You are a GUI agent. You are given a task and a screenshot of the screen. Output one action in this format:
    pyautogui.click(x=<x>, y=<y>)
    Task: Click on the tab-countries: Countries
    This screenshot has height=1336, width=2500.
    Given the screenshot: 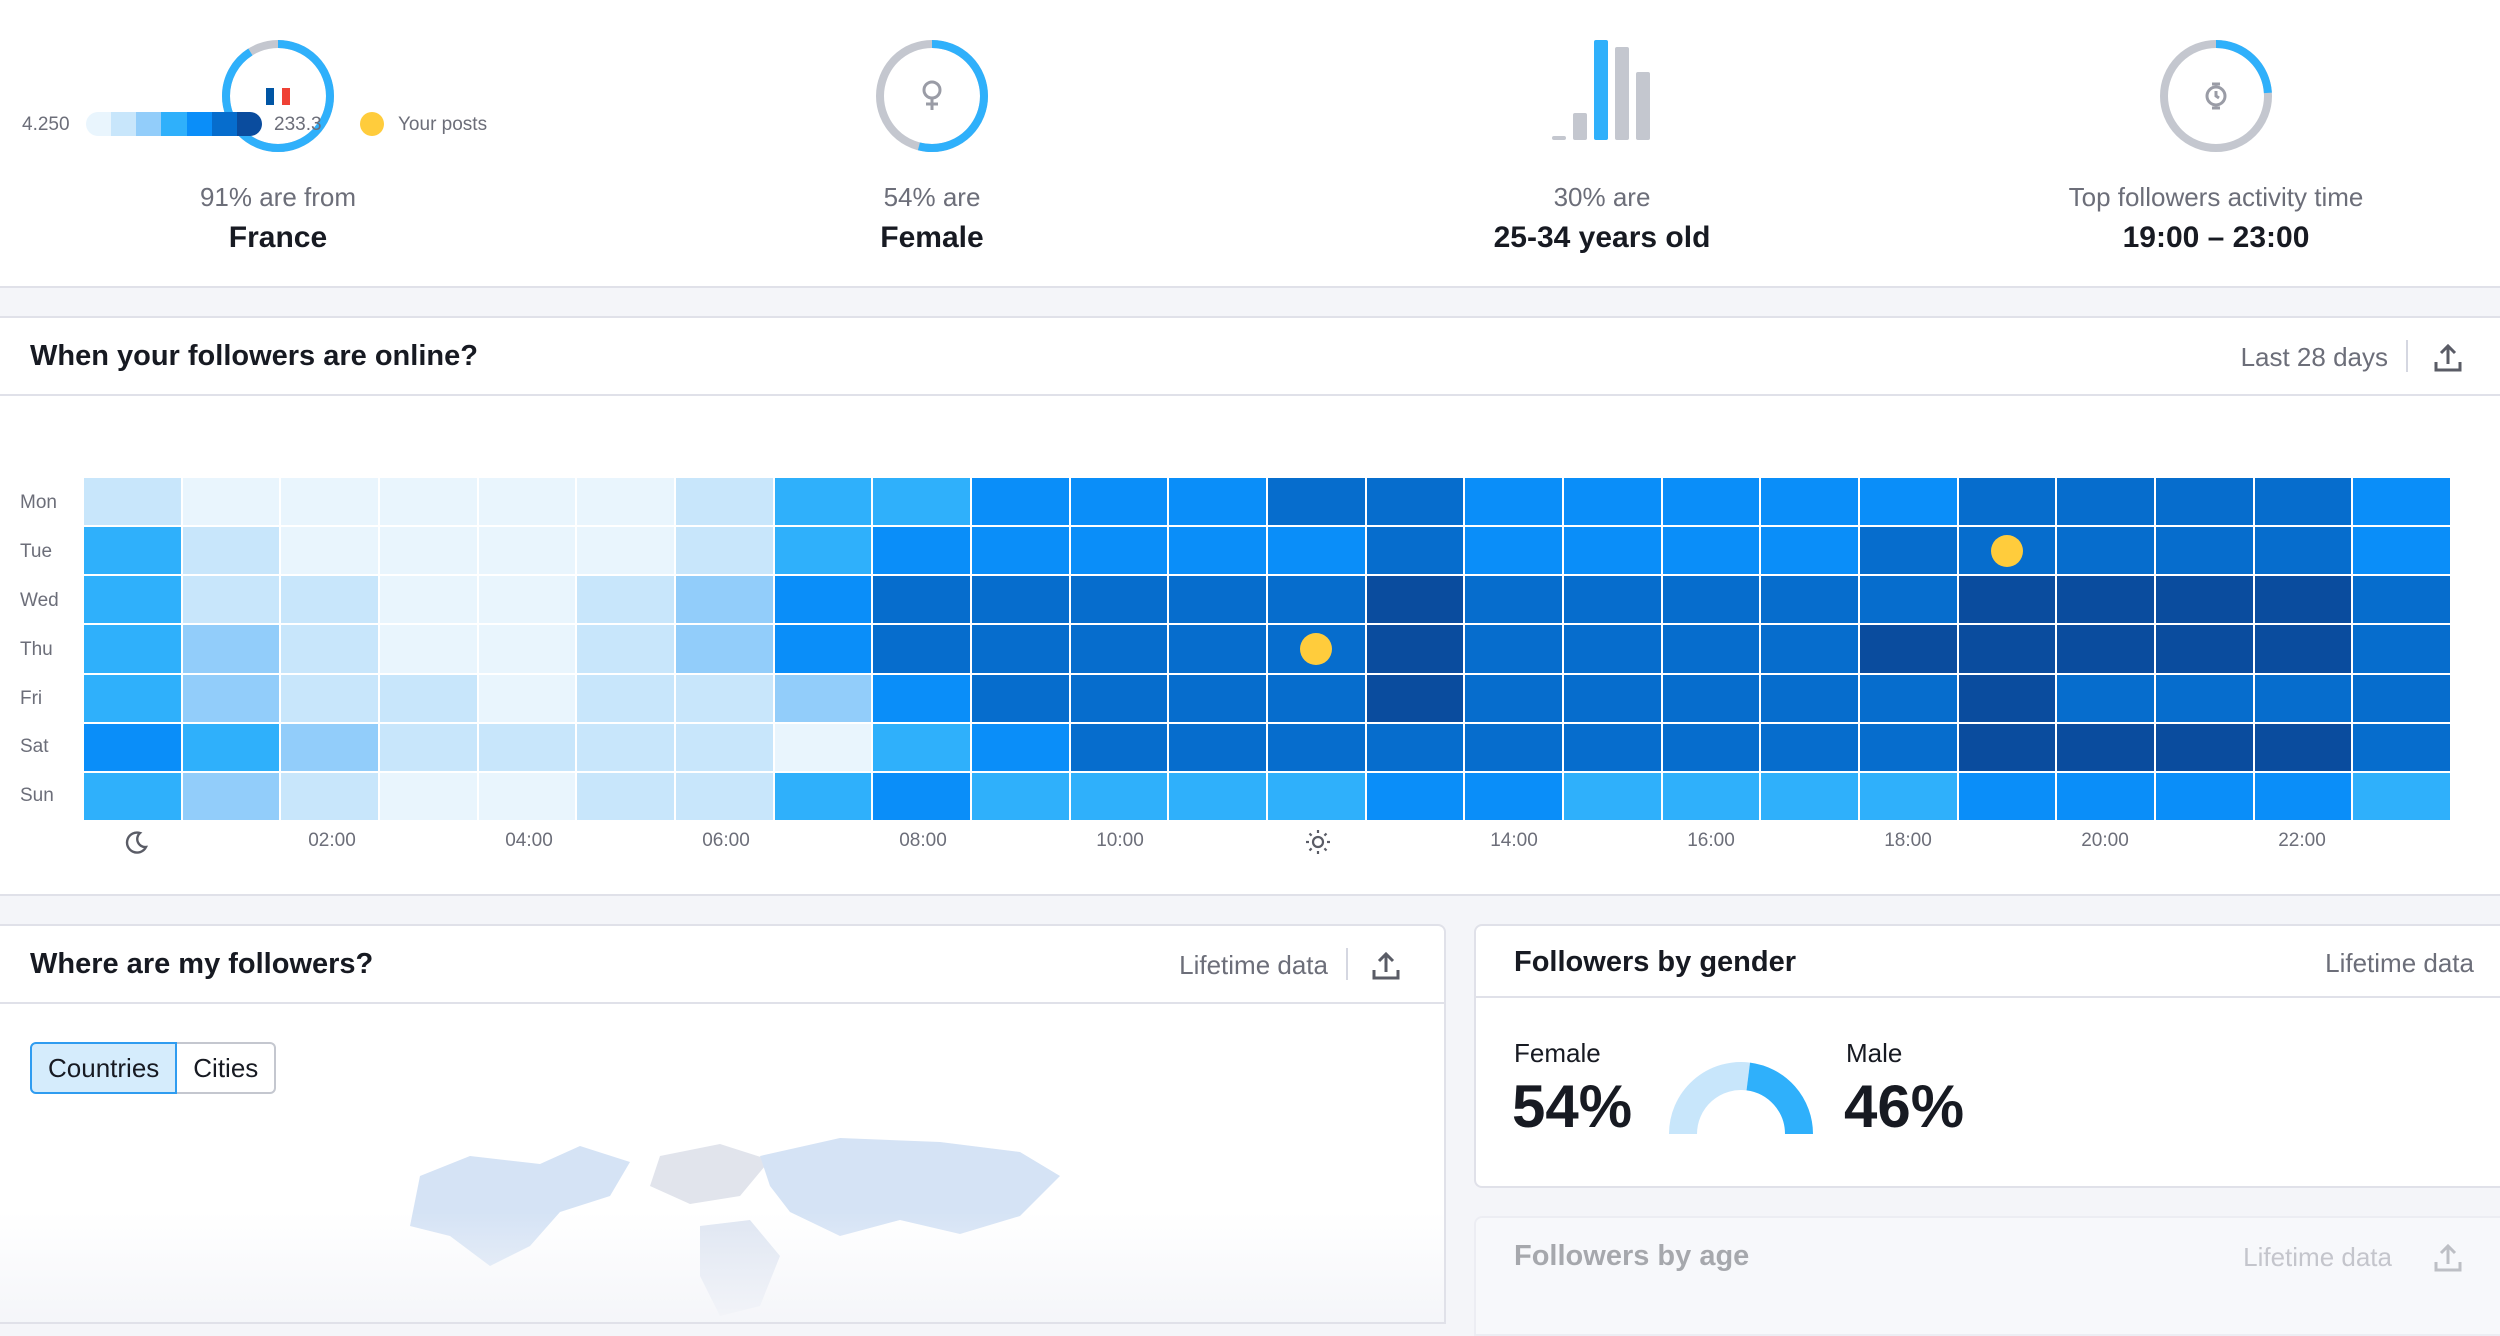 What is the action you would take?
    pyautogui.click(x=104, y=1068)
    